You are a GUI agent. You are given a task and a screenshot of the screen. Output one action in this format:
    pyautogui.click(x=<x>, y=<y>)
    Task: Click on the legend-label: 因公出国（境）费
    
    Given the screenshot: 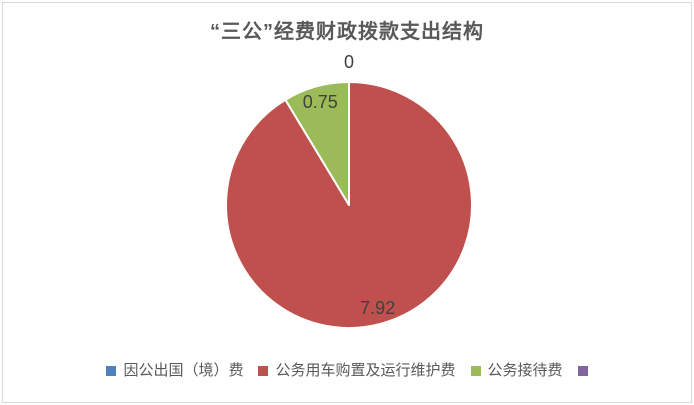 What is the action you would take?
    pyautogui.click(x=183, y=370)
    